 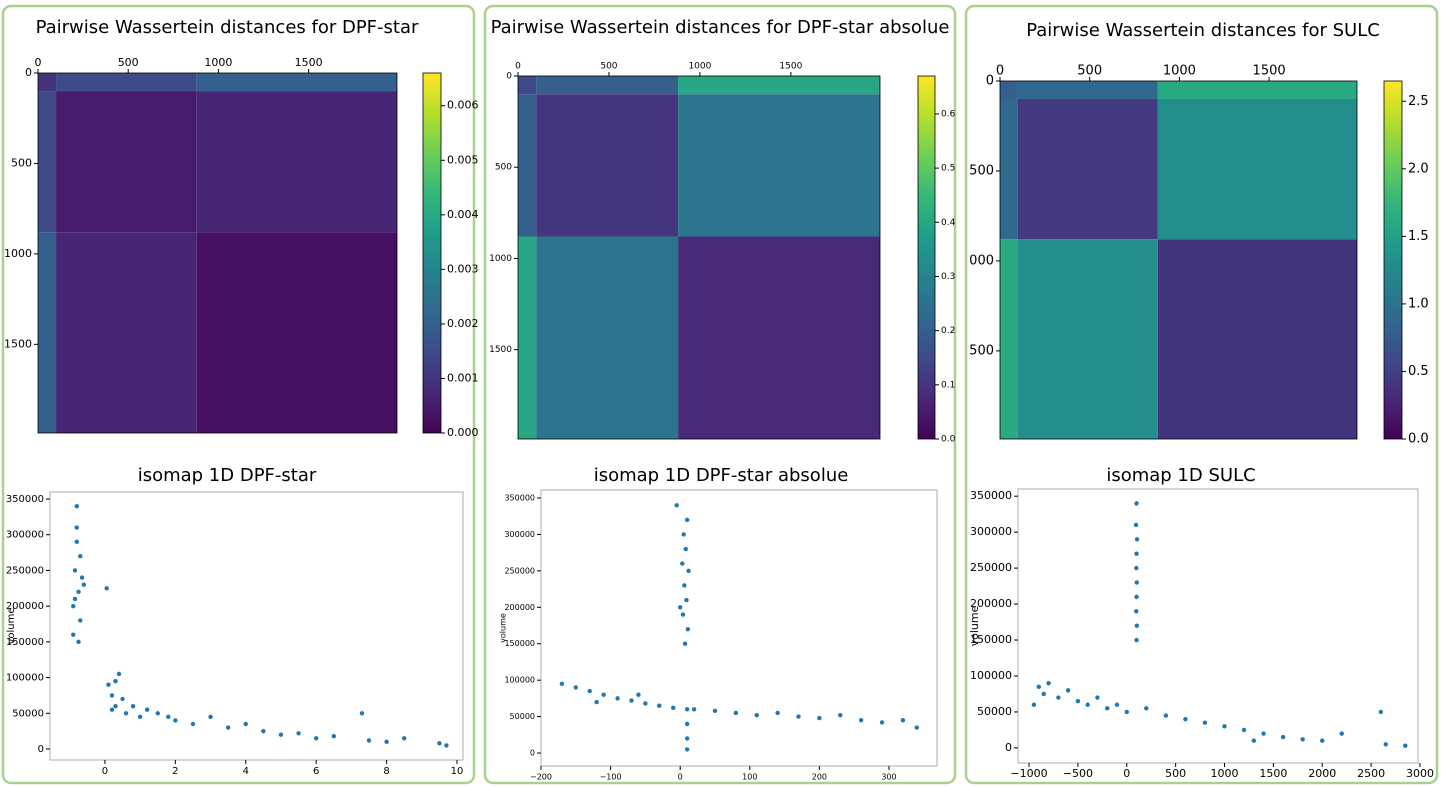 I want to click on y-tick-label: 000, so click(x=981, y=260).